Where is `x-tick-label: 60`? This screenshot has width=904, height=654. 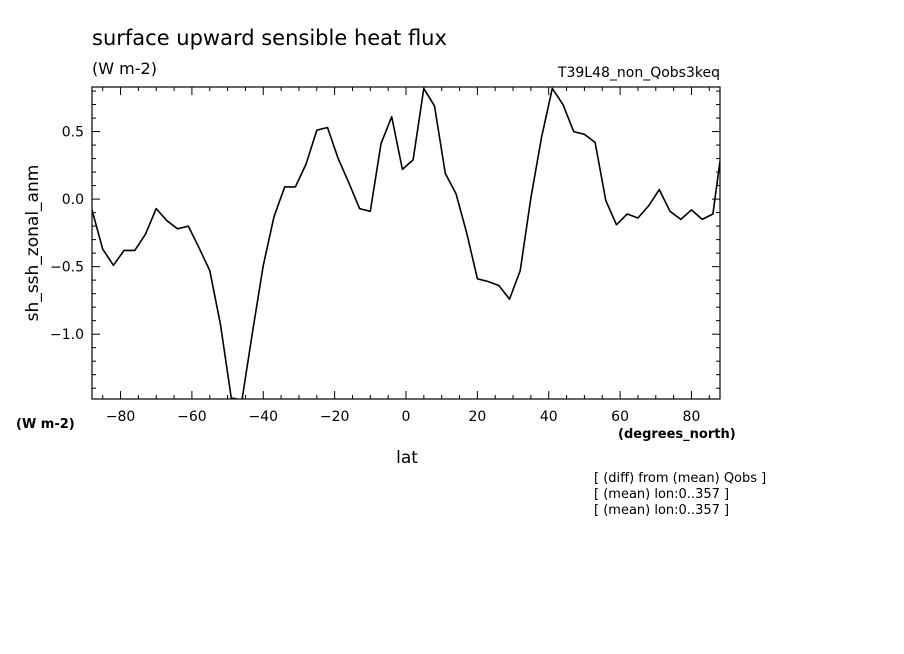
x-tick-label: 60 is located at coordinates (620, 417).